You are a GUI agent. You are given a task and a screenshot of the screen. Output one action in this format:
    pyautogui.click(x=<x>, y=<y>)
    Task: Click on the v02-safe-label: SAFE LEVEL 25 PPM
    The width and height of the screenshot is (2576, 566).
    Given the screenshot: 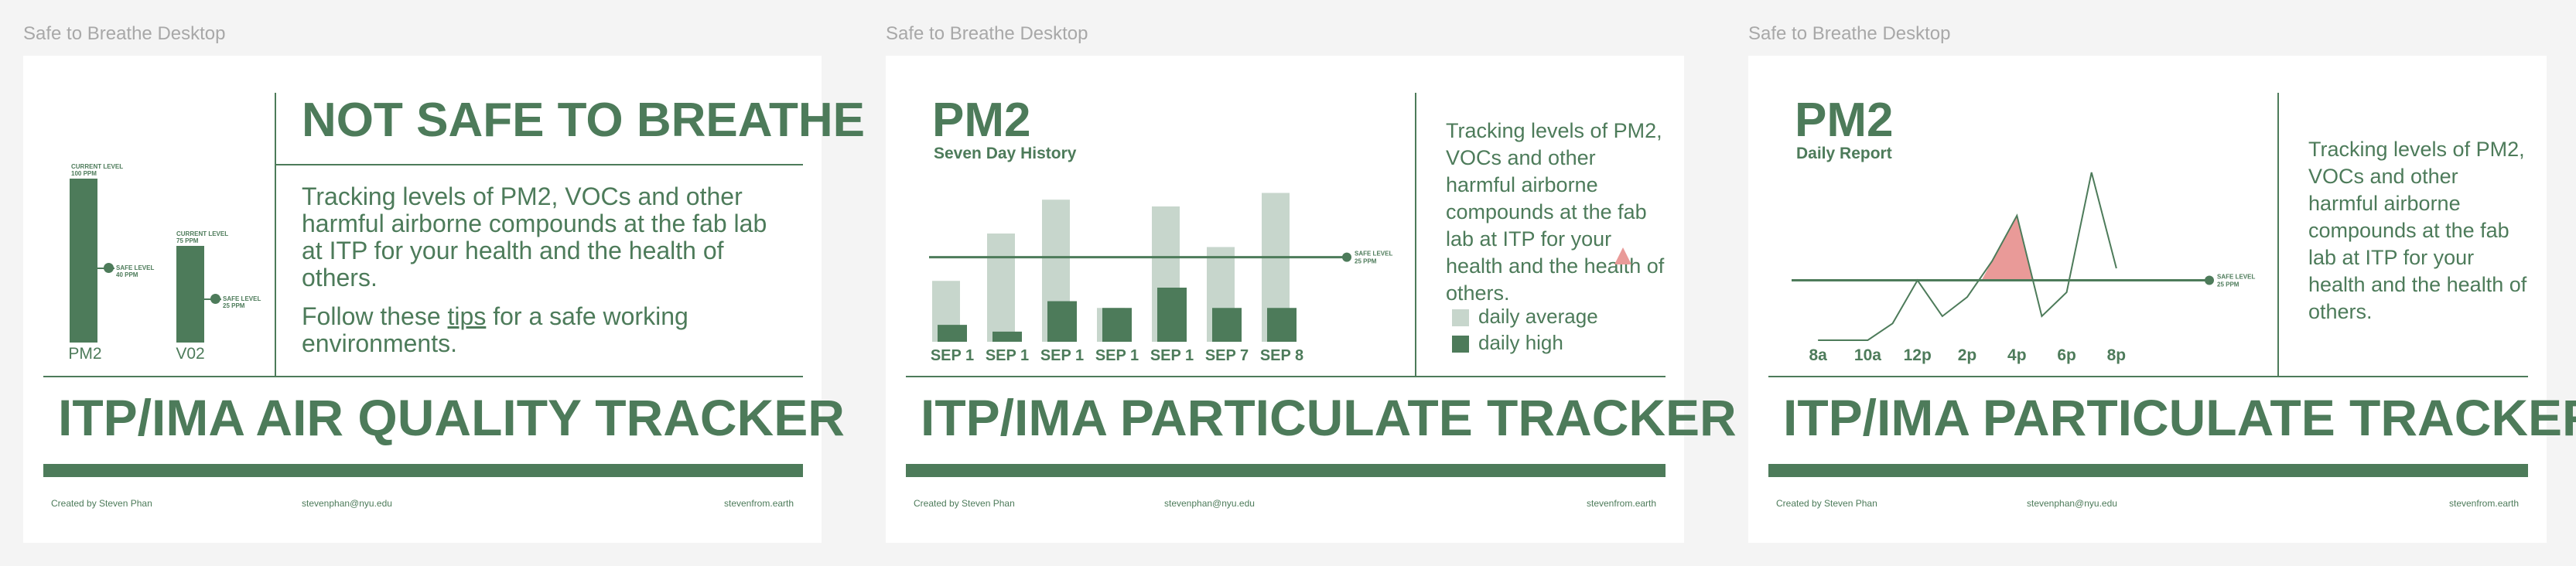 What is the action you would take?
    pyautogui.click(x=242, y=302)
    